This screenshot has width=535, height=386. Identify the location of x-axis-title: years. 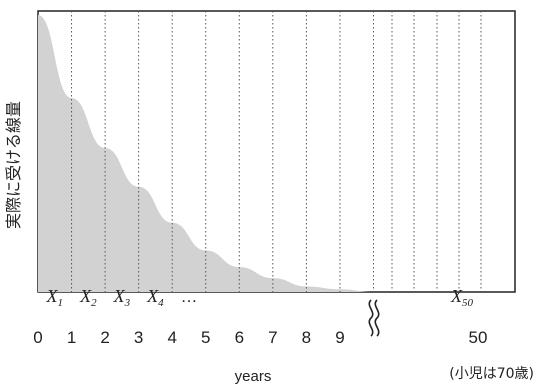
(253, 376).